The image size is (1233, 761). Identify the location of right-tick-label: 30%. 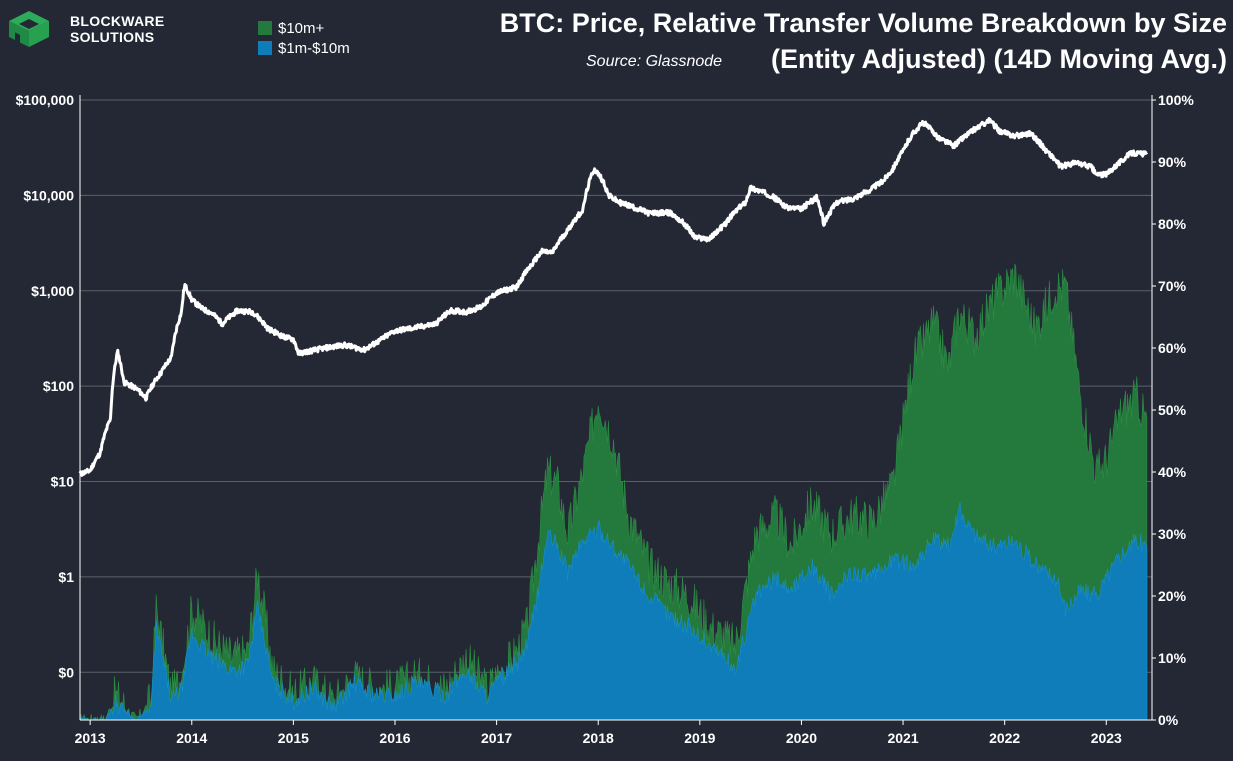
(1172, 534).